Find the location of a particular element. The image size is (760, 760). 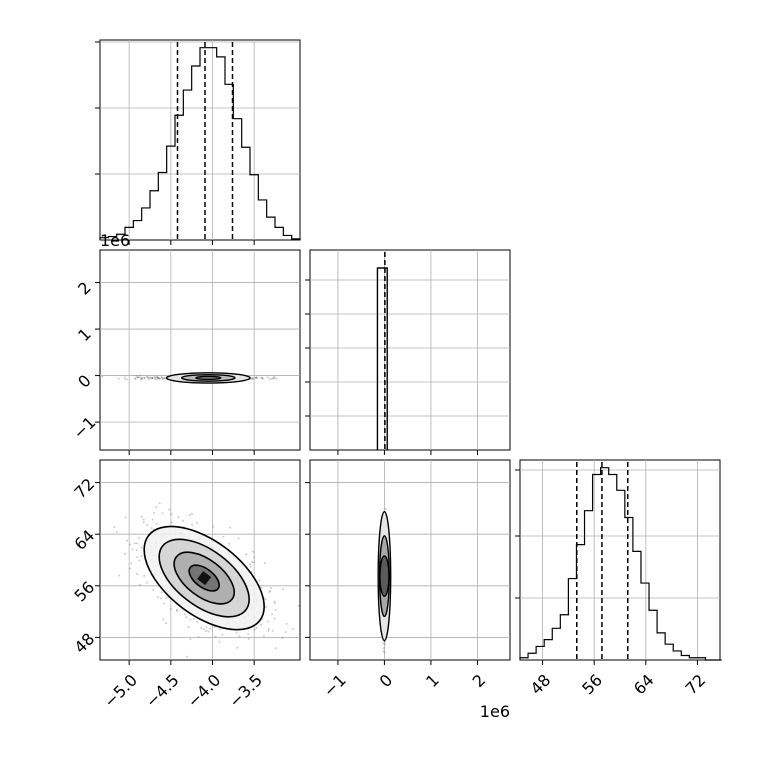

p2-vs-p0-xticklabel-0: −5.0 is located at coordinates (120, 690).